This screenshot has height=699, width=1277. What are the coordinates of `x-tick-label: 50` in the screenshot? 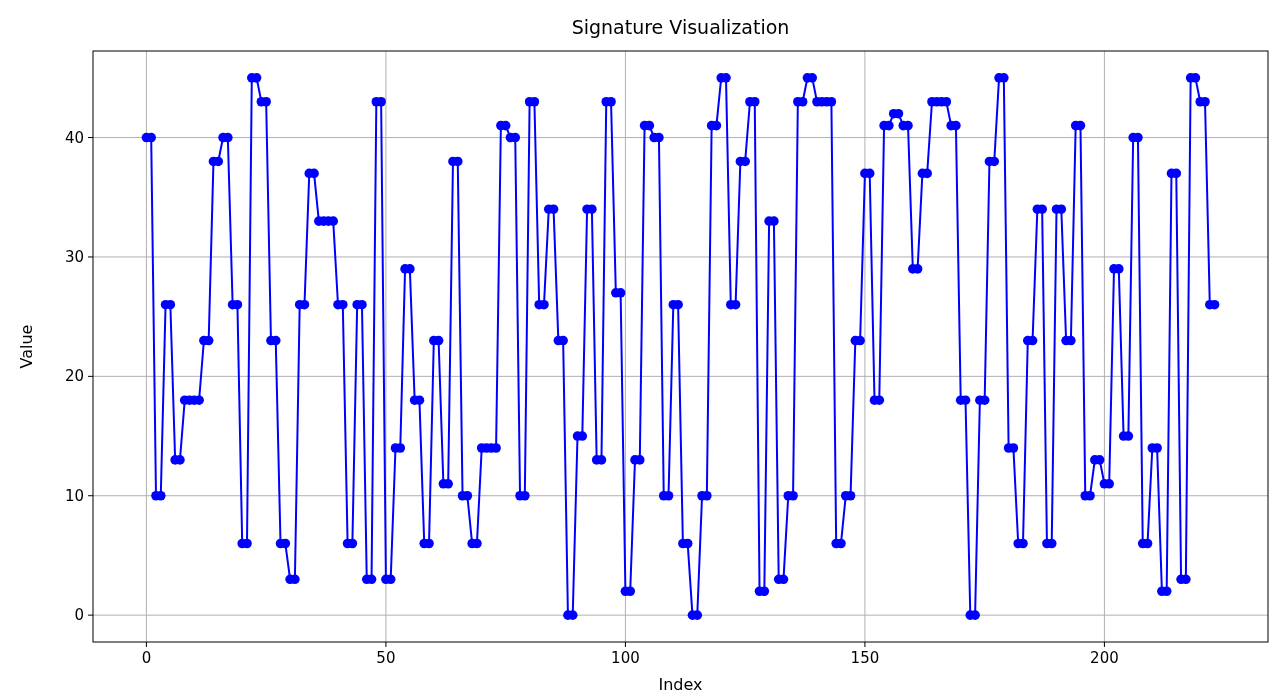 It's located at (386, 658).